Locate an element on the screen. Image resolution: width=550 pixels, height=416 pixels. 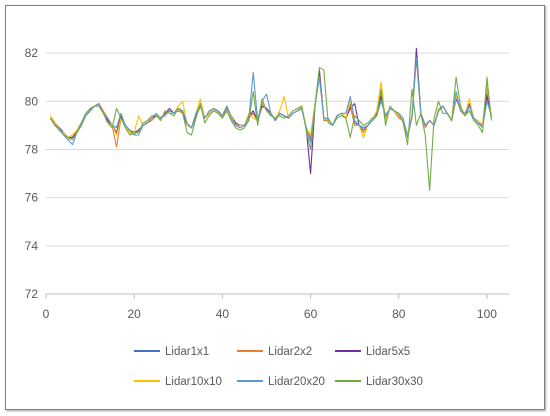
x-tick-label: 60 is located at coordinates (311, 314).